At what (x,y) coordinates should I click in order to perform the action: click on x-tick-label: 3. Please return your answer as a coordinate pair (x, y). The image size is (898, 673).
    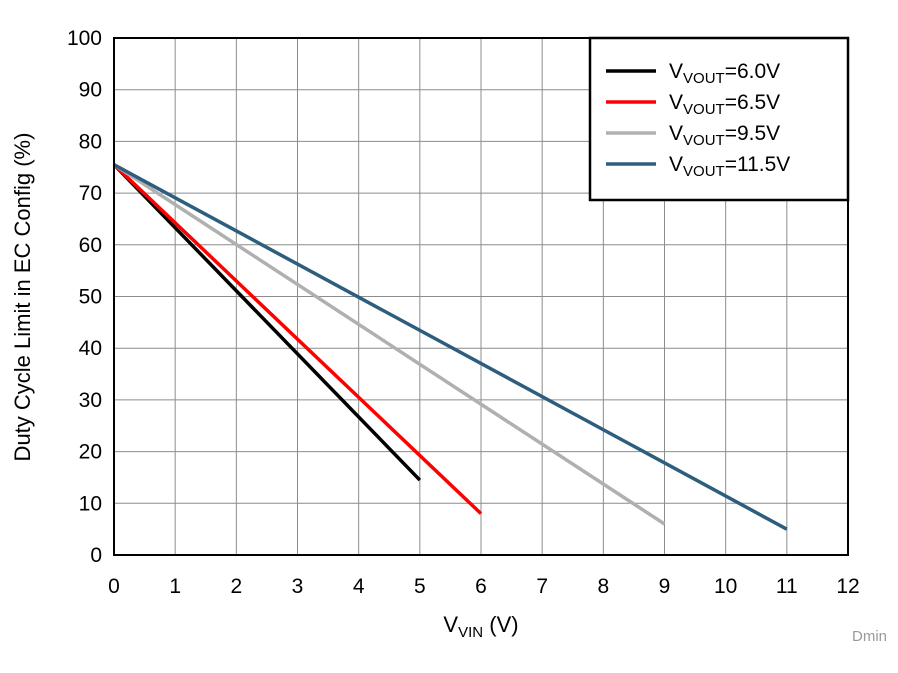
    Looking at the image, I should click on (298, 586).